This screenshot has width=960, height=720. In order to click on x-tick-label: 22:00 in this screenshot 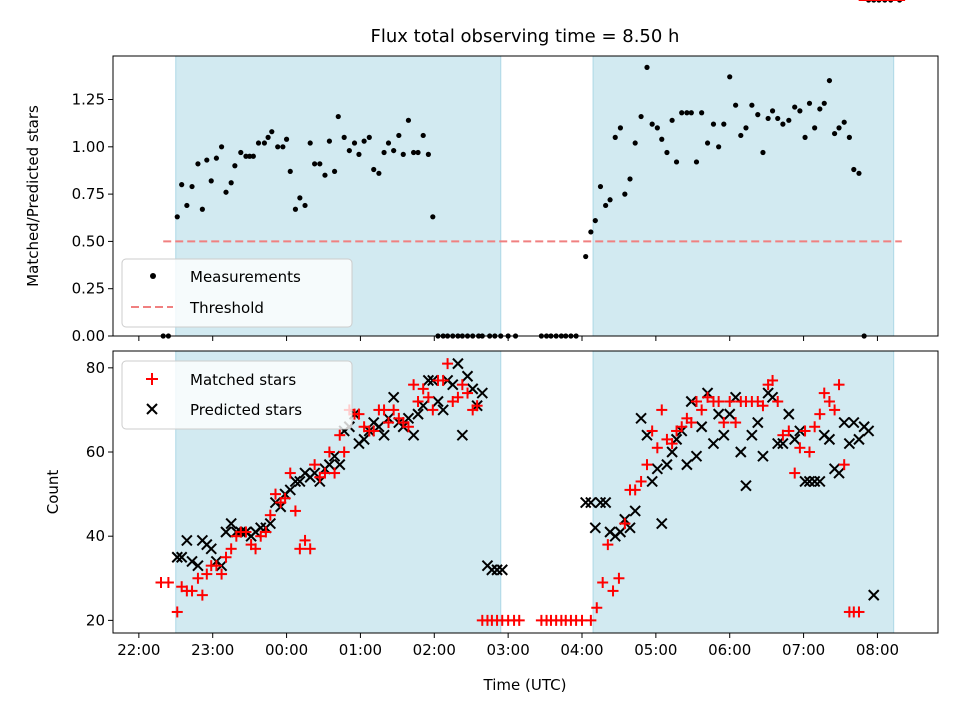, I will do `click(138, 650)`.